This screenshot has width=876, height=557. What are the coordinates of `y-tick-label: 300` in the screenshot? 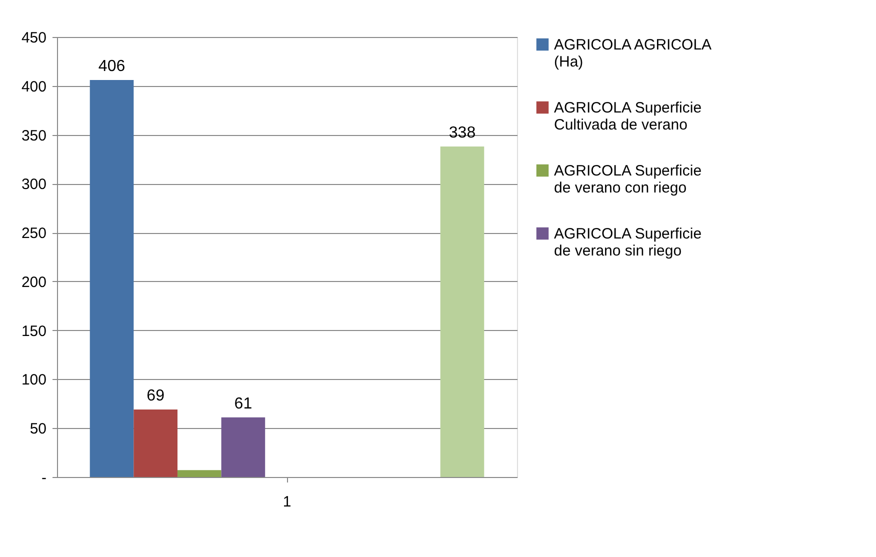 It's located at (33, 185).